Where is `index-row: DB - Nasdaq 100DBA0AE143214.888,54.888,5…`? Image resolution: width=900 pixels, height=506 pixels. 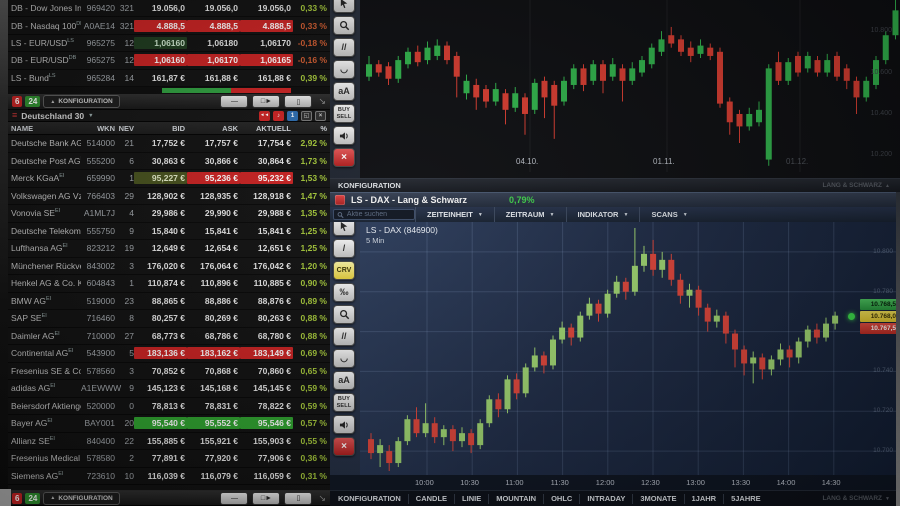 index-row: DB - Nasdaq 100DBA0AE143214.888,54.888,5… is located at coordinates (169, 26).